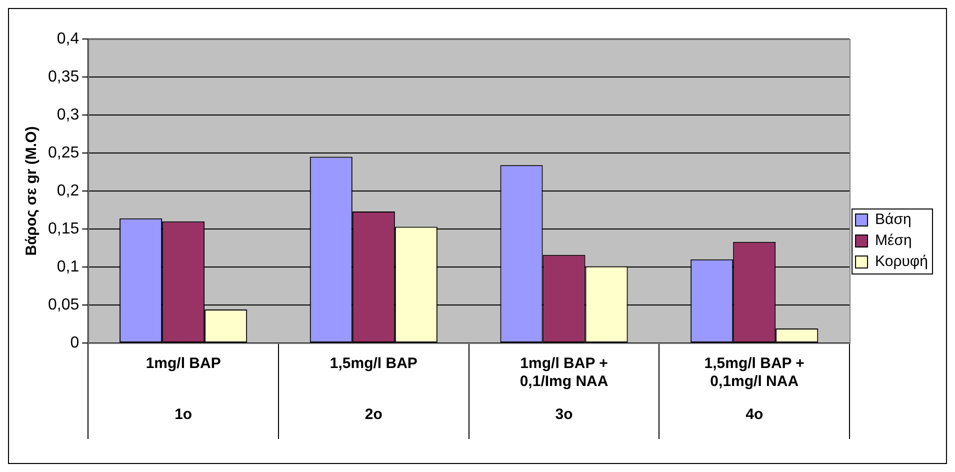 The width and height of the screenshot is (955, 472). What do you see at coordinates (374, 363) in the screenshot?
I see `x-tick-label: 1,5mg/l BAP` at bounding box center [374, 363].